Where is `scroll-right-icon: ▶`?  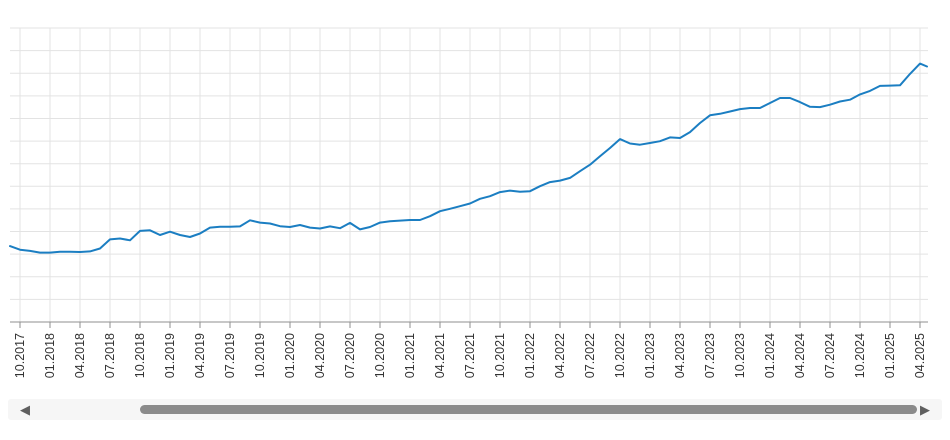
scroll-right-icon: ▶ is located at coordinates (925, 409).